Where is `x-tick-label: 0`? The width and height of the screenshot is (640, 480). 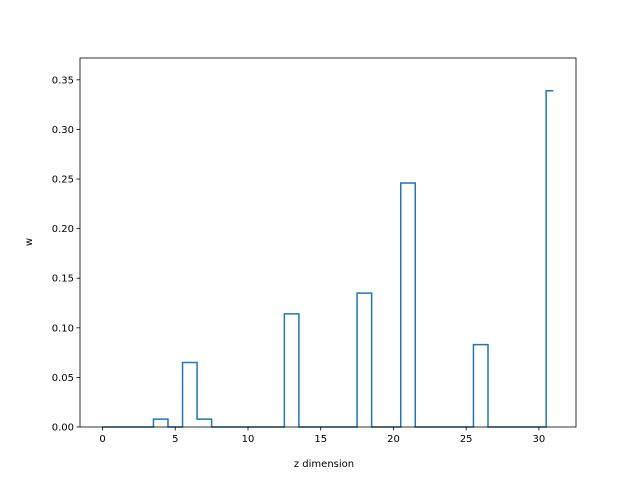 x-tick-label: 0 is located at coordinates (102, 439).